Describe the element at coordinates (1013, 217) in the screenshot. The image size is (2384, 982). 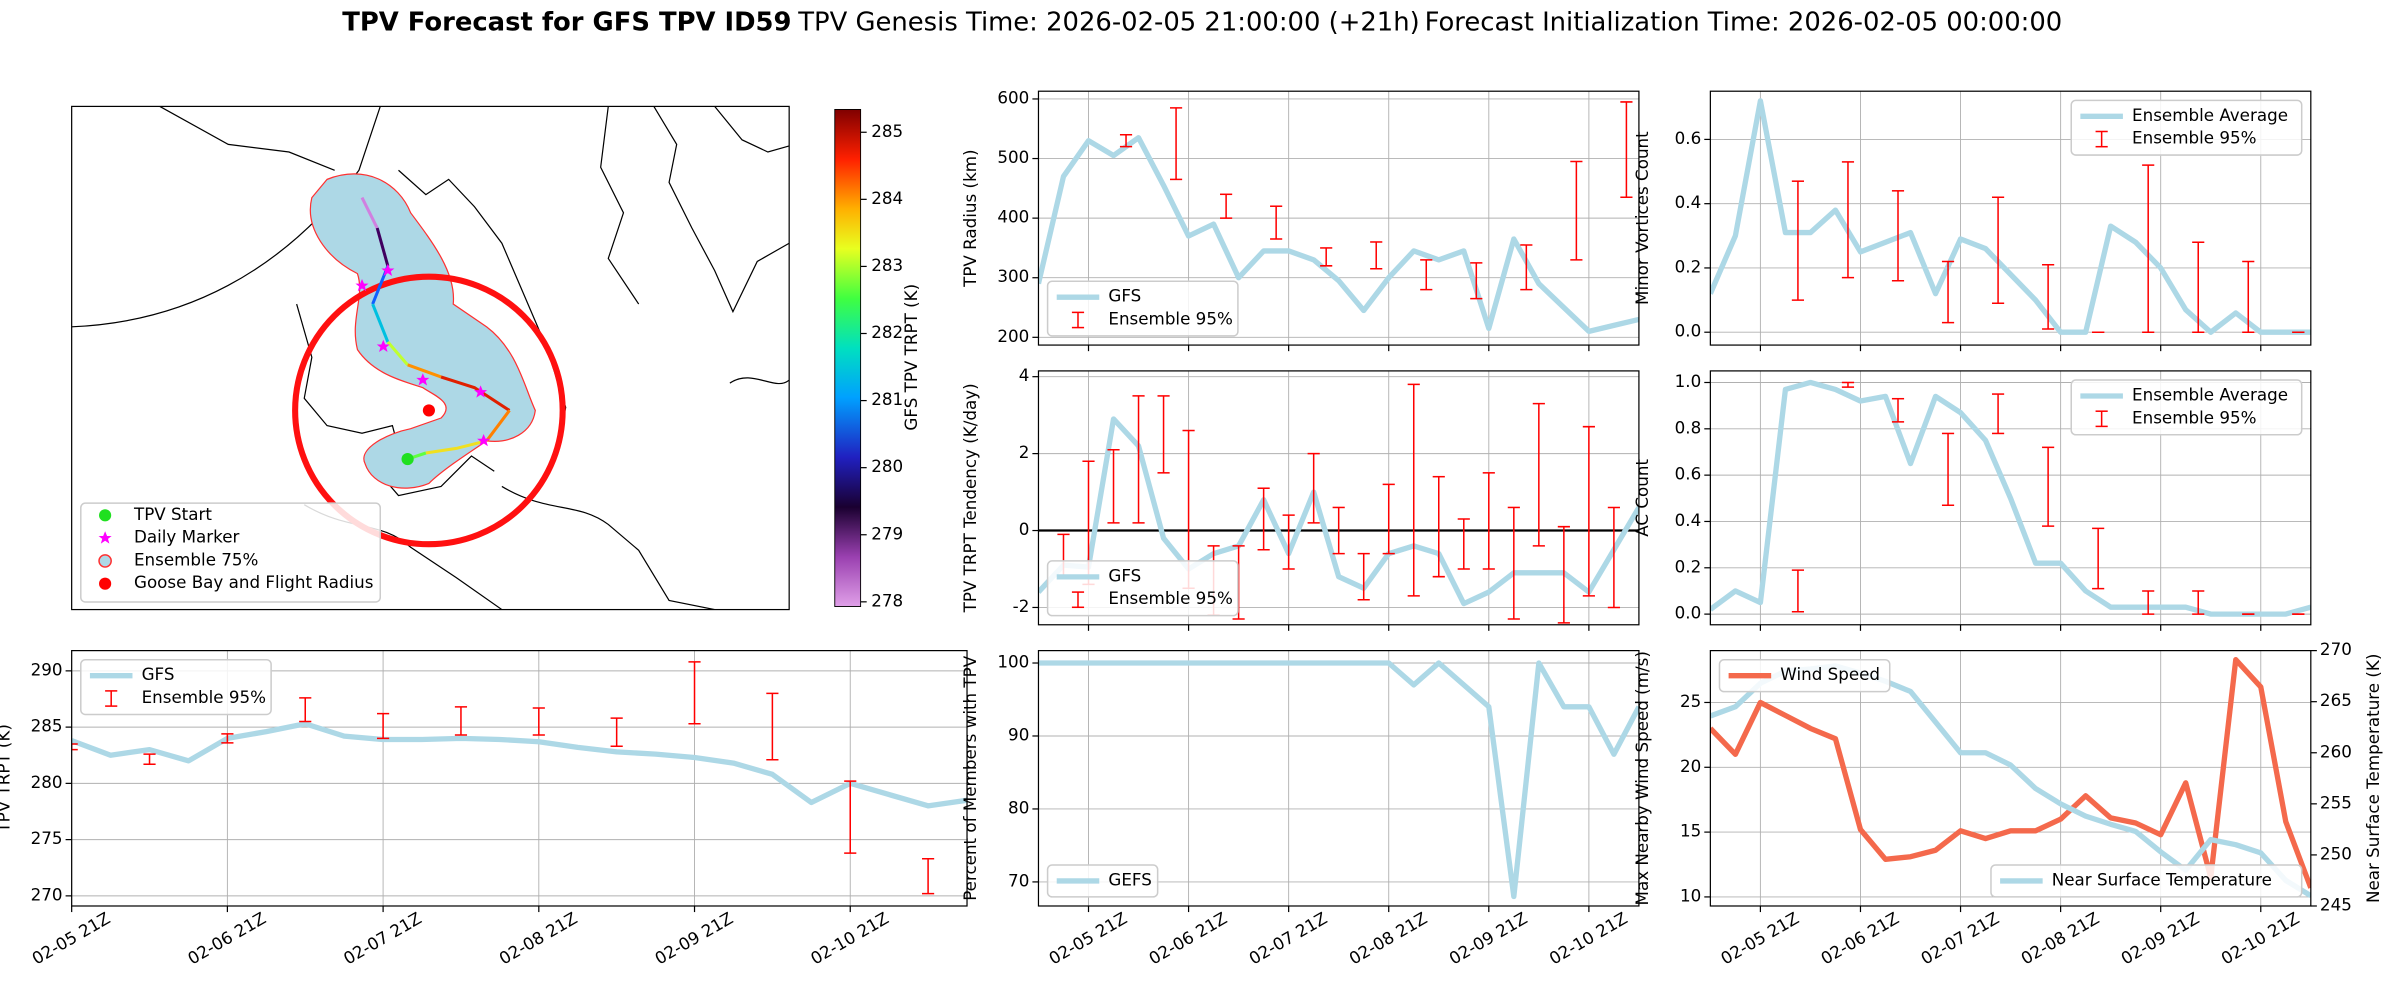
I see `y-tick-label: 400` at that location.